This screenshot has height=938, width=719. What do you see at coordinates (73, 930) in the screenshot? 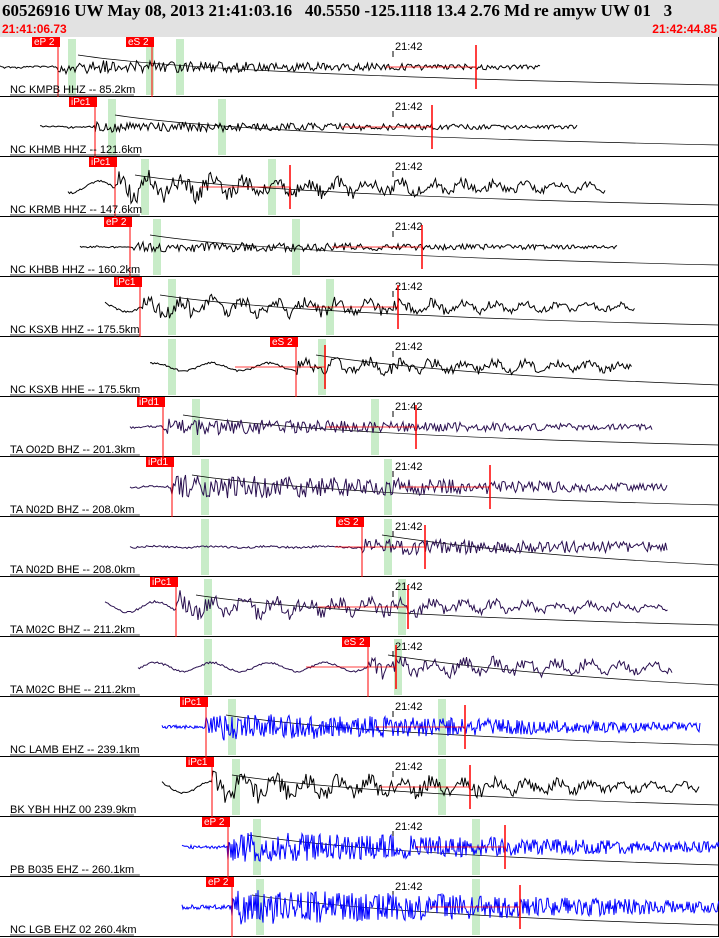
I see `station-label: NC LGB EHZ 02 260.4km` at bounding box center [73, 930].